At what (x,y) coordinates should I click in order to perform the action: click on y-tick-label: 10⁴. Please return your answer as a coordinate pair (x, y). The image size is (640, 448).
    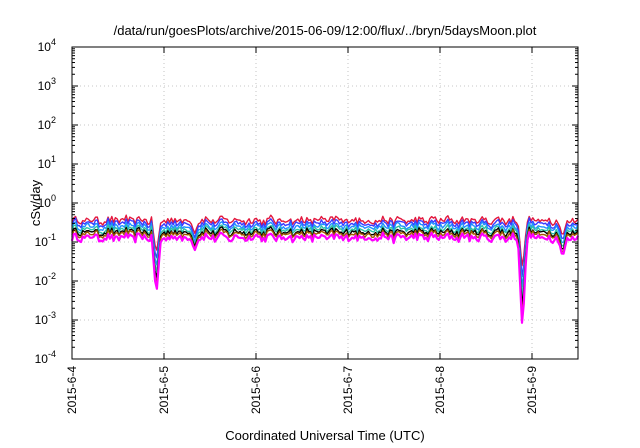
    Looking at the image, I should click on (47, 45).